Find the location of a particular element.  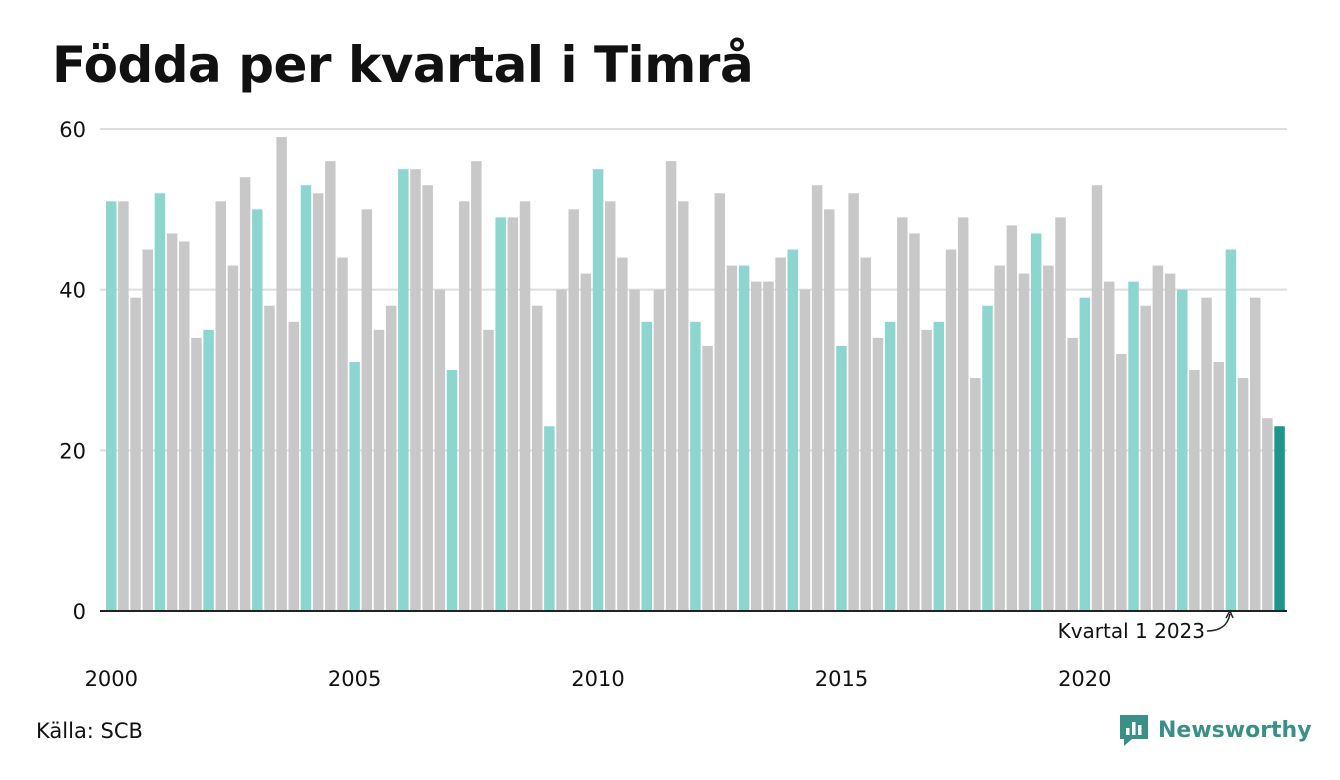

annotation: Kvartal 1 2023 is located at coordinates (1146, 626).